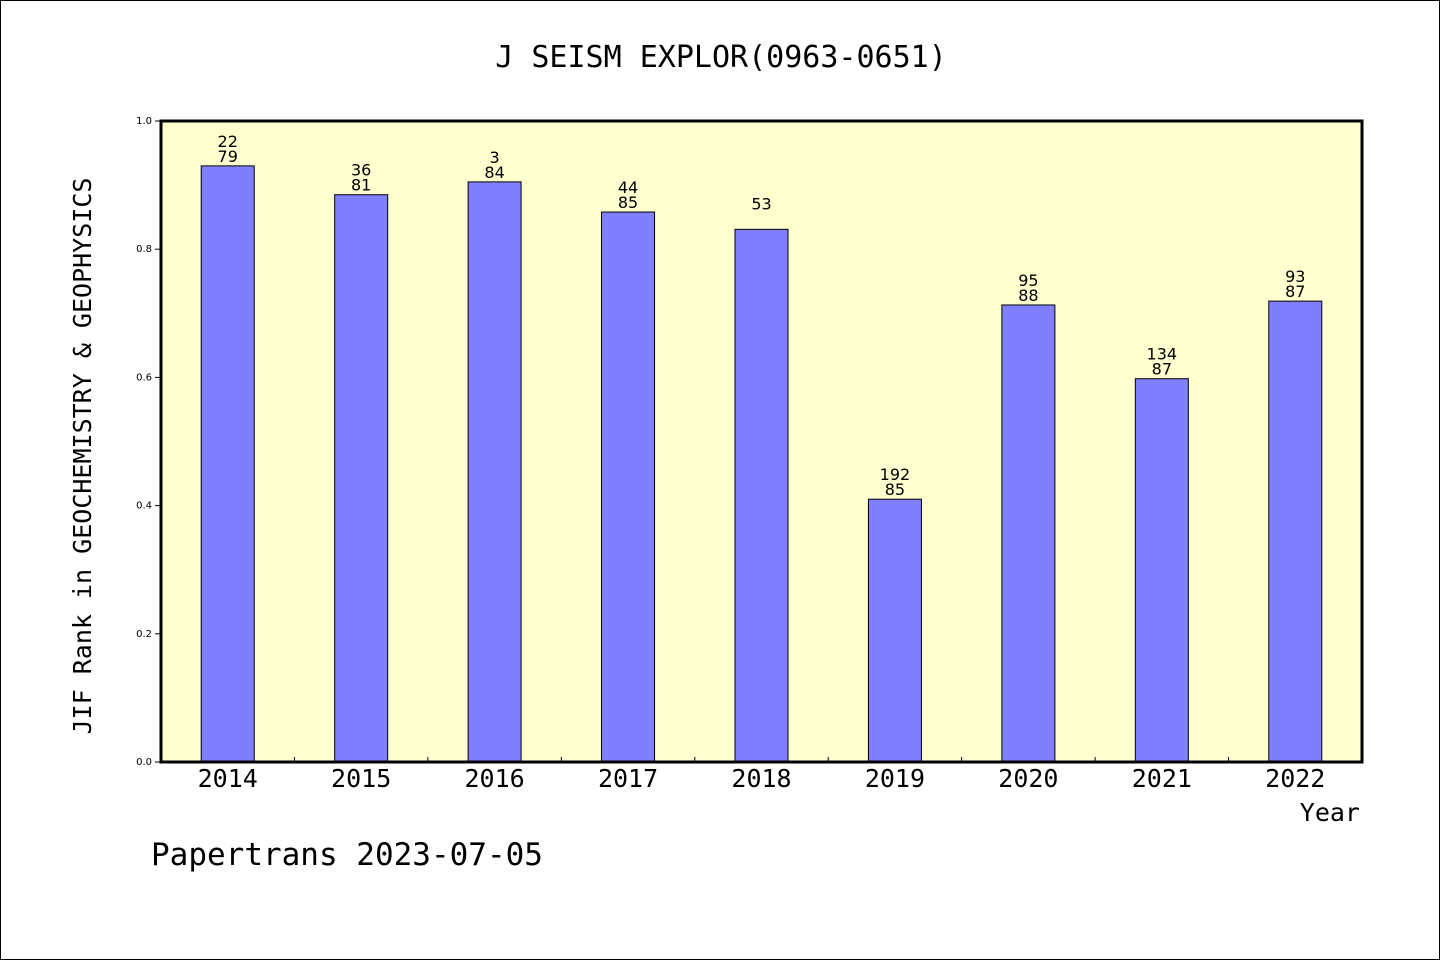  Describe the element at coordinates (495, 157) in the screenshot. I see `bar-label-rank: 3` at that location.